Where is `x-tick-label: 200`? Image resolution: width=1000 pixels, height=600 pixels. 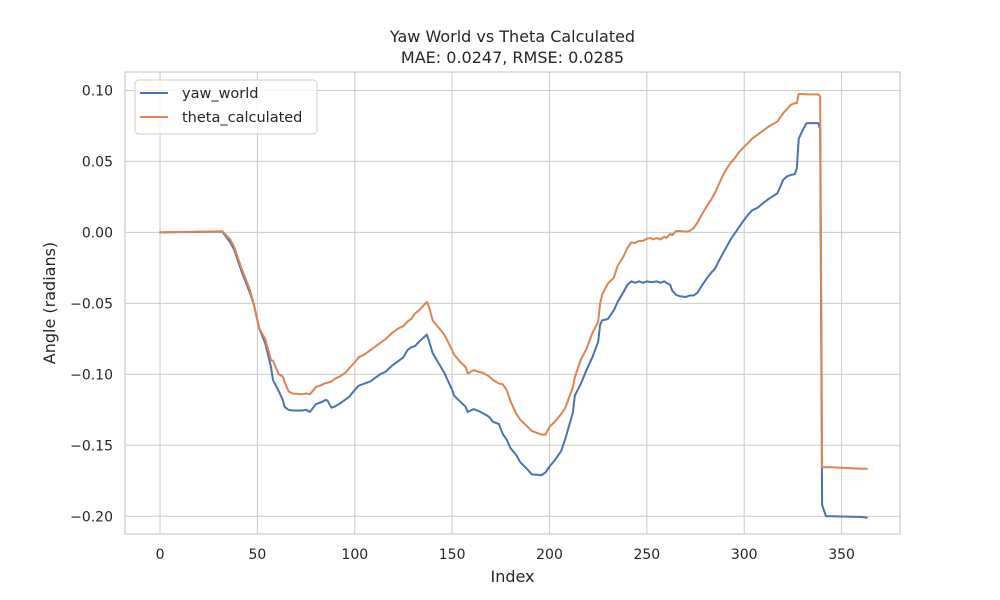 x-tick-label: 200 is located at coordinates (549, 555).